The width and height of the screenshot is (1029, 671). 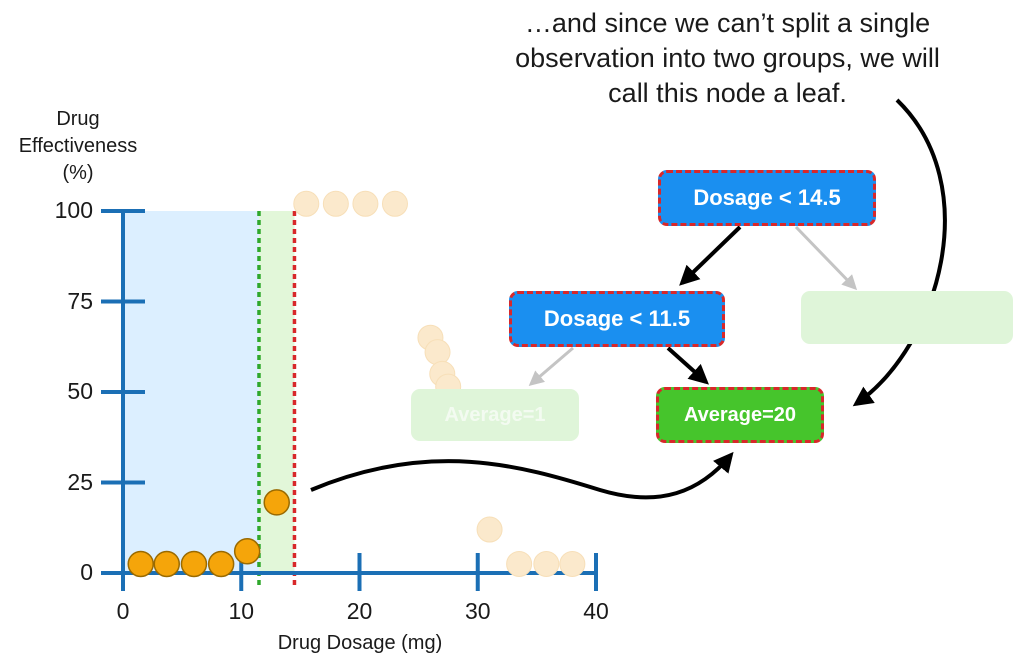 What do you see at coordinates (687, 365) in the screenshot?
I see `edge-left-to-leaf` at bounding box center [687, 365].